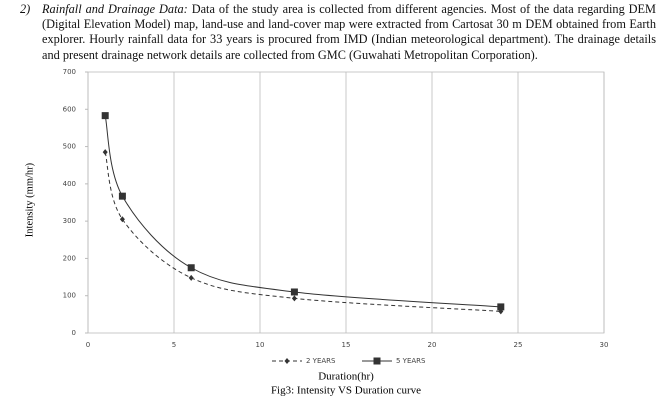 The image size is (666, 404). What do you see at coordinates (69, 72) in the screenshot?
I see `y-tick-label: 700` at bounding box center [69, 72].